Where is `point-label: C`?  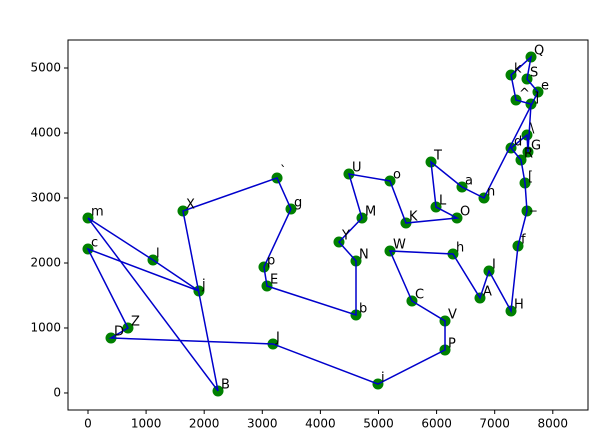 point-label: C is located at coordinates (419, 295).